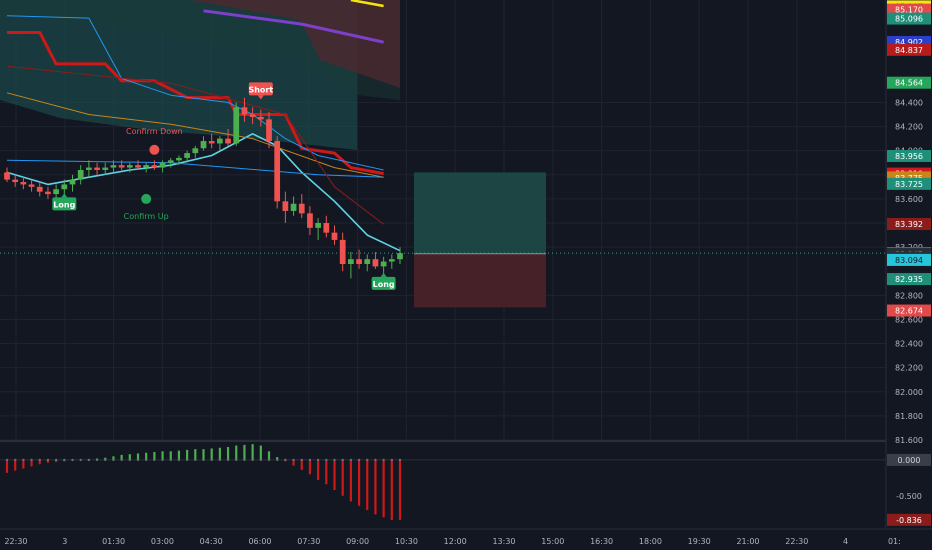  I want to click on indicator-line-ma-purple, so click(293, 26).